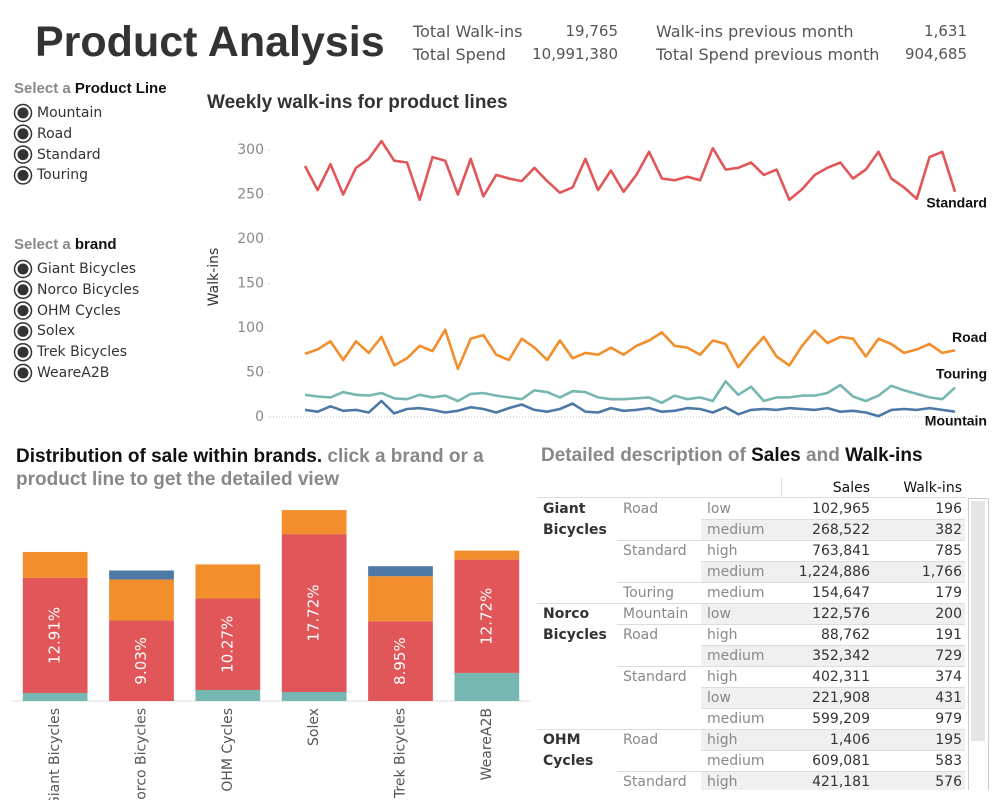 The image size is (1000, 800). What do you see at coordinates (948, 740) in the screenshot?
I see `walkins-cell: 195` at bounding box center [948, 740].